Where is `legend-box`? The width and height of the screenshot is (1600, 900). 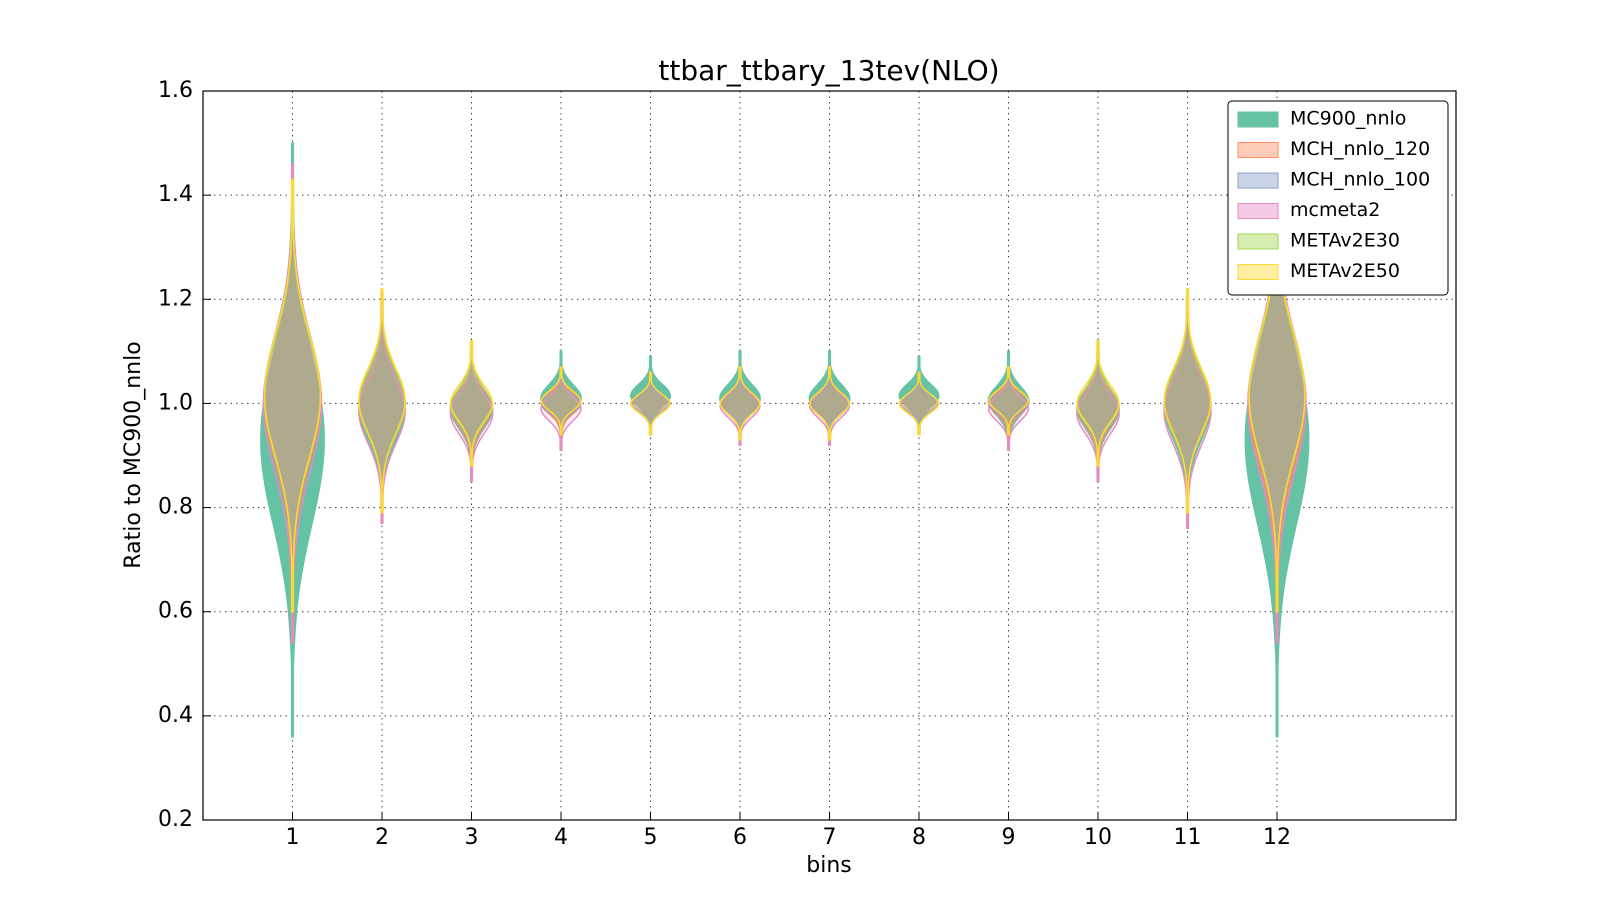
legend-box is located at coordinates (1338, 198).